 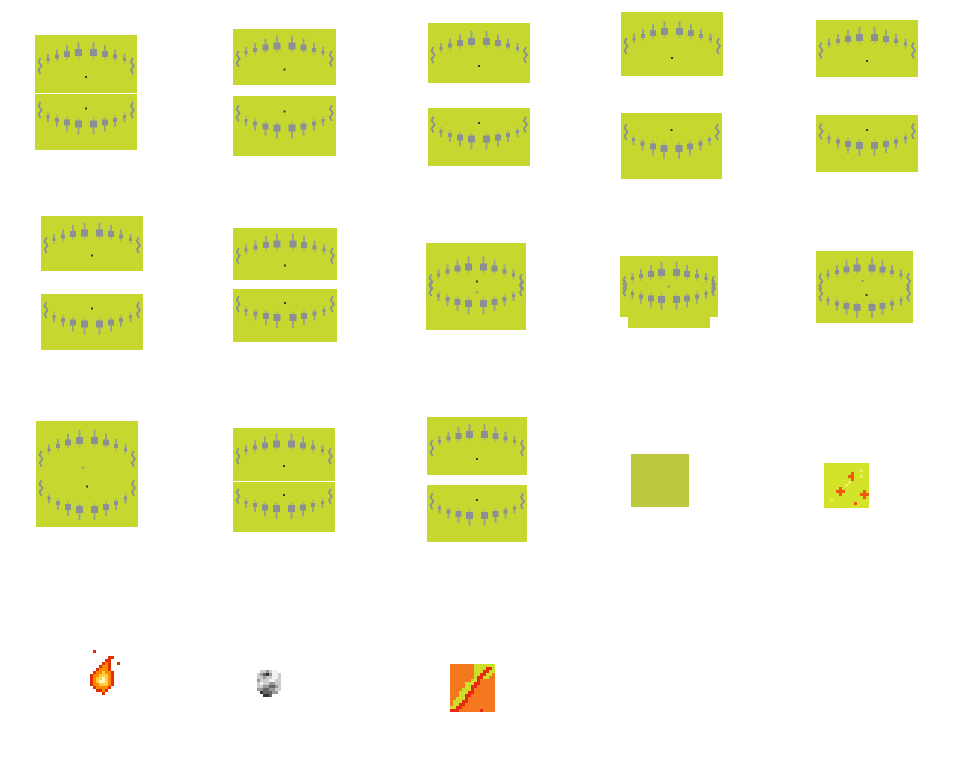 What do you see at coordinates (660, 480) in the screenshot?
I see `sprite-tile-plain` at bounding box center [660, 480].